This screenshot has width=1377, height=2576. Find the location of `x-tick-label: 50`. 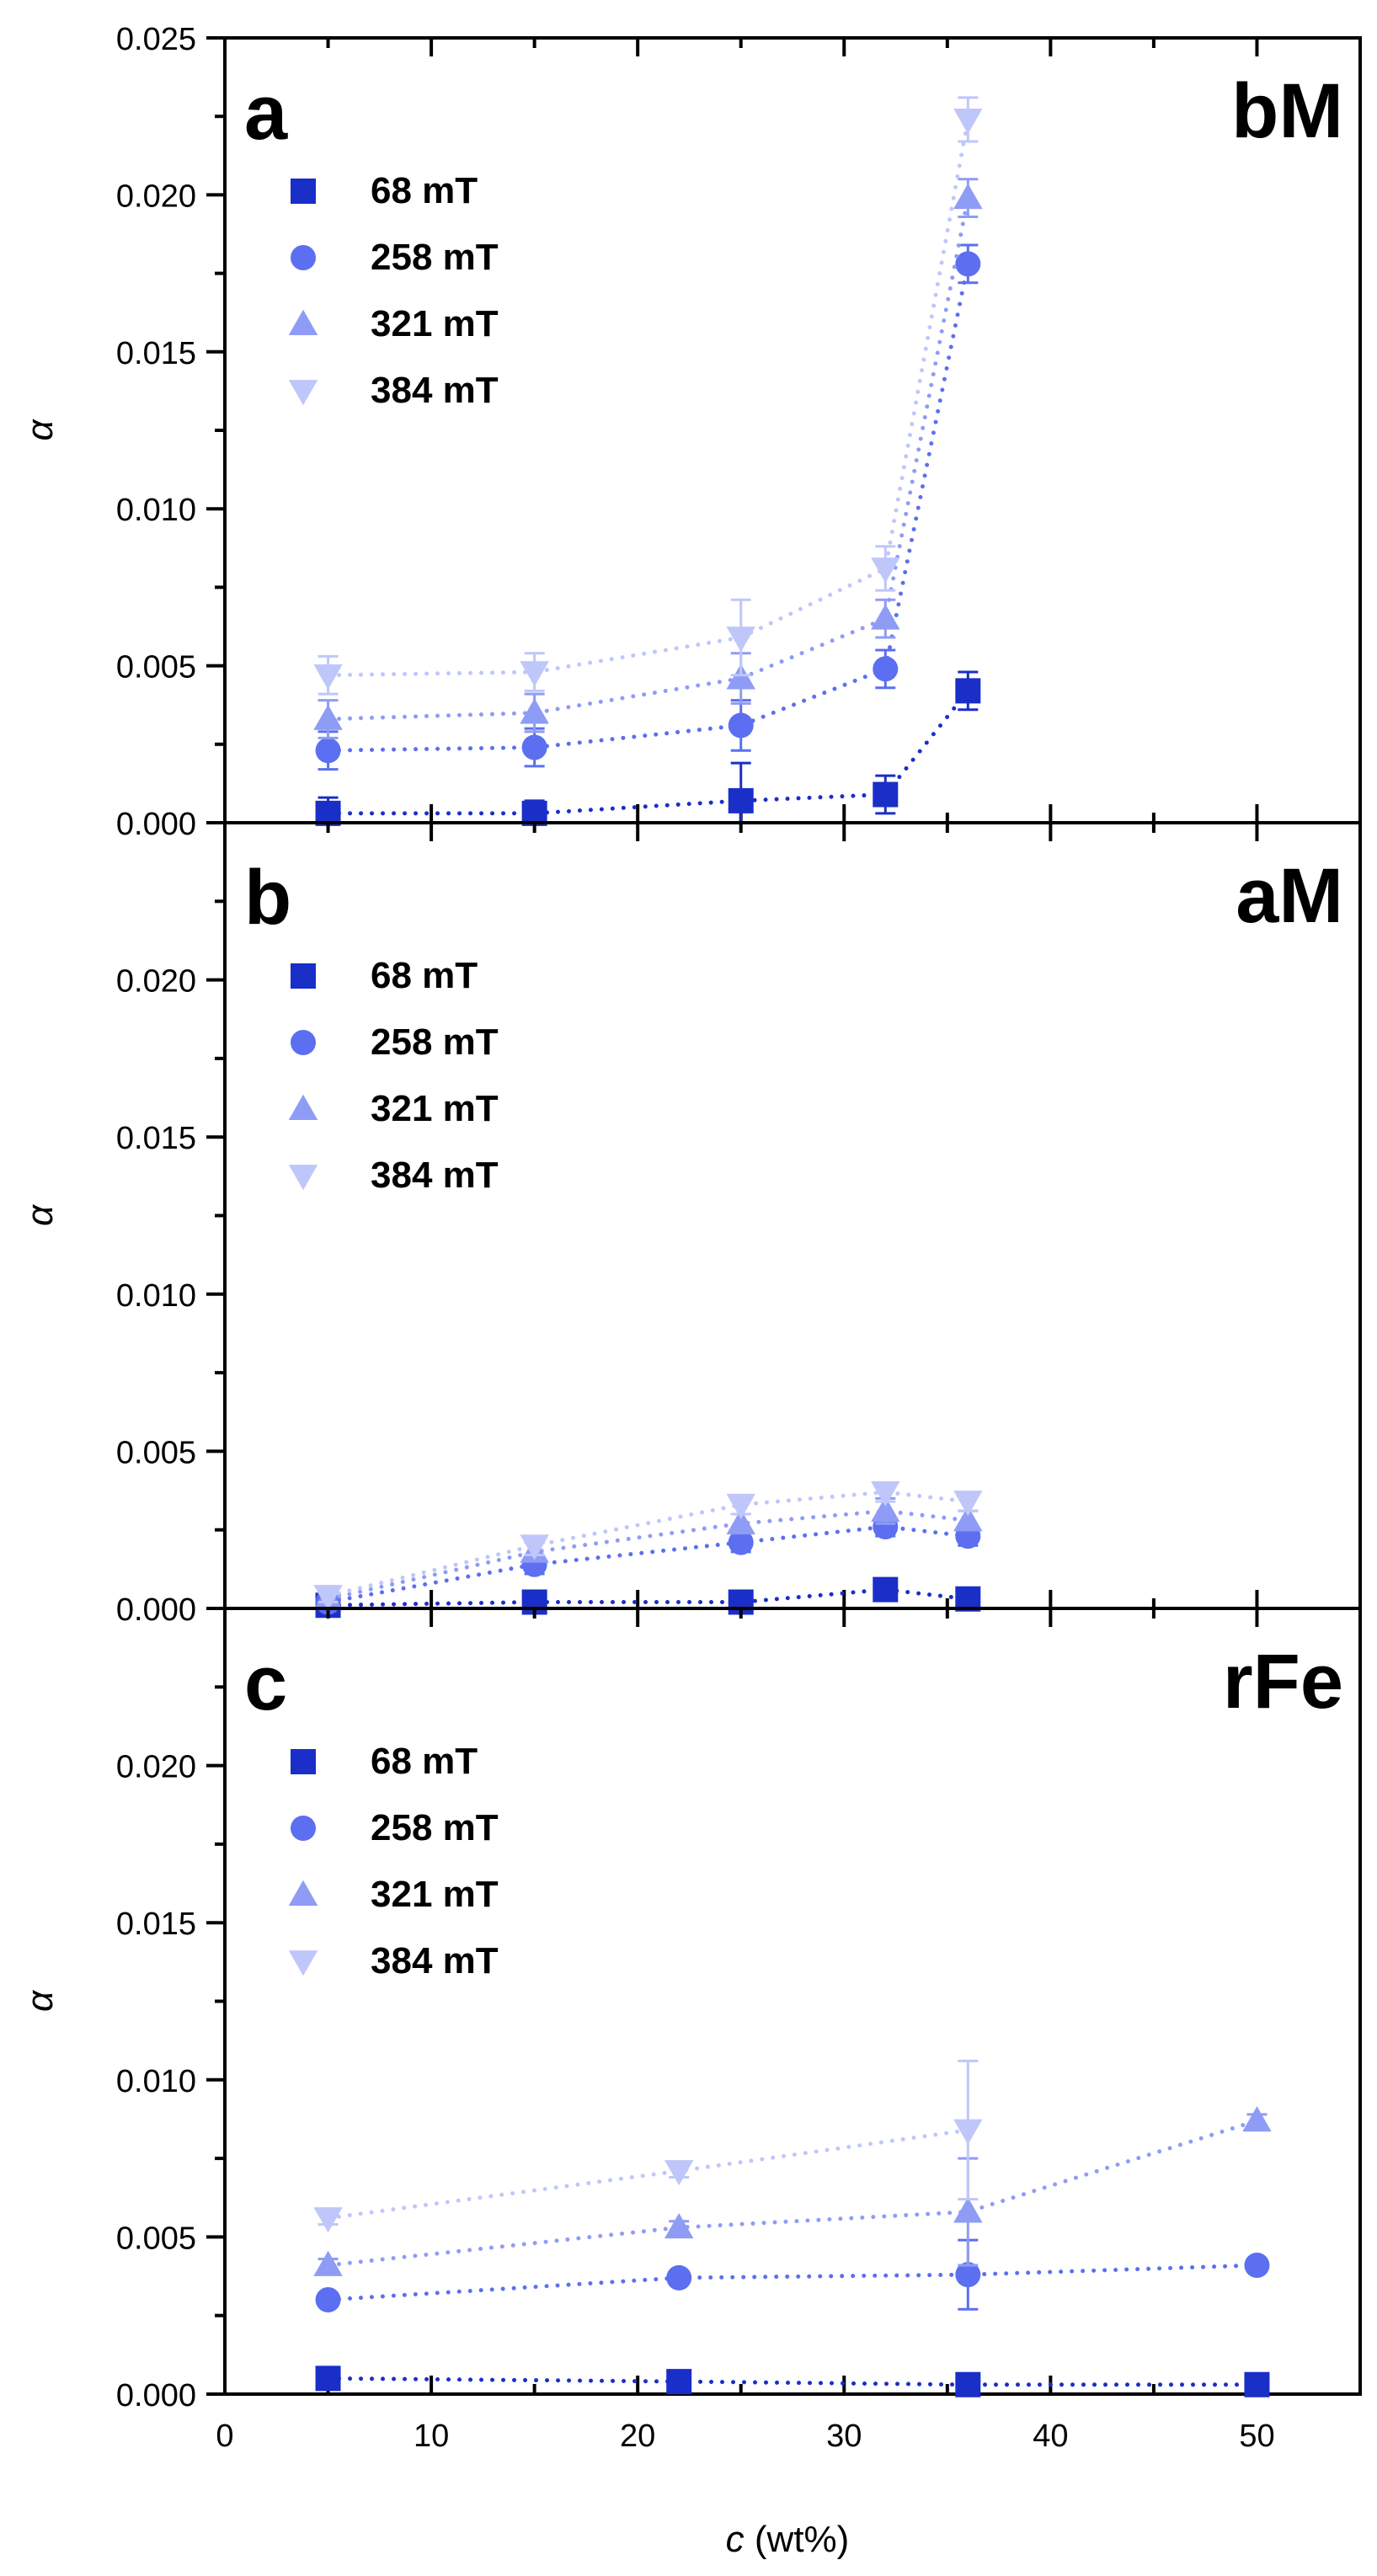

x-tick-label: 50 is located at coordinates (1256, 2436).